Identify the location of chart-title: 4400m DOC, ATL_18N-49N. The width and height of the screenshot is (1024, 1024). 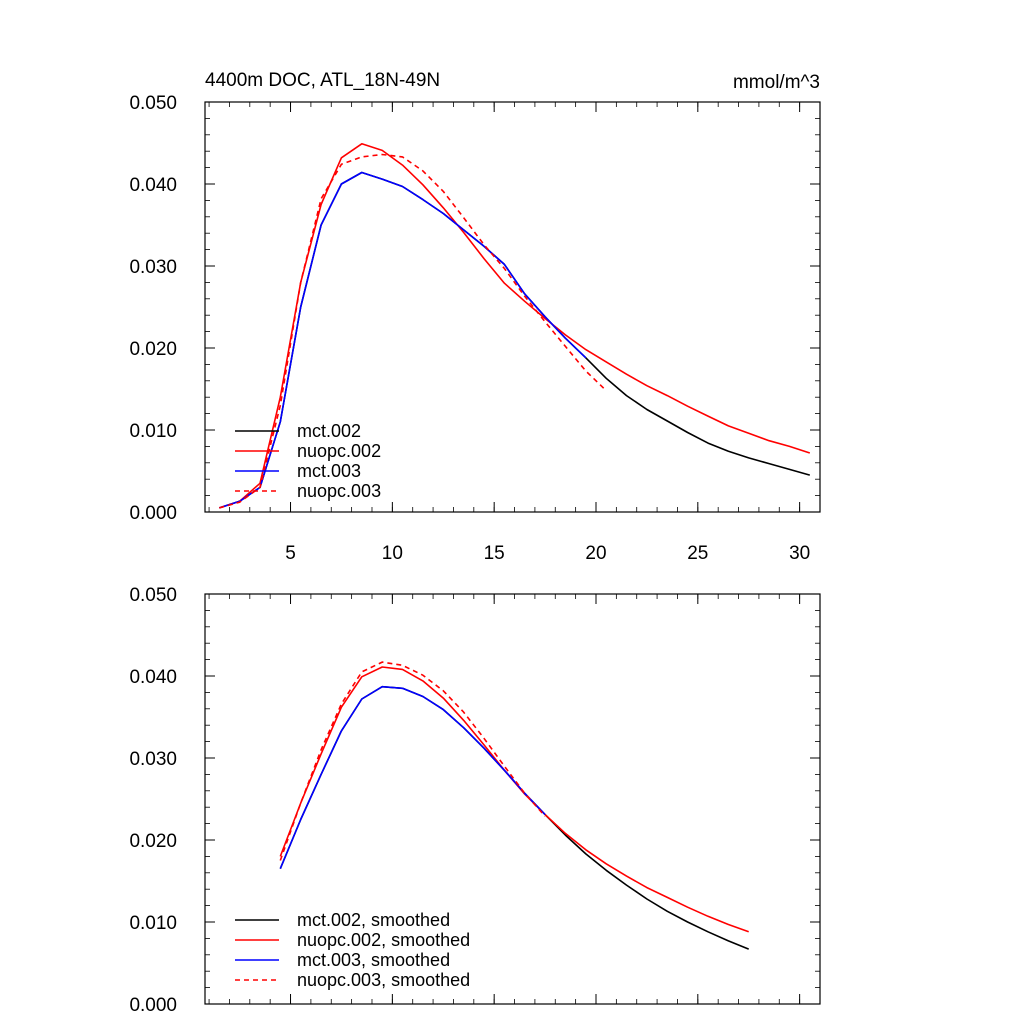
(322, 80).